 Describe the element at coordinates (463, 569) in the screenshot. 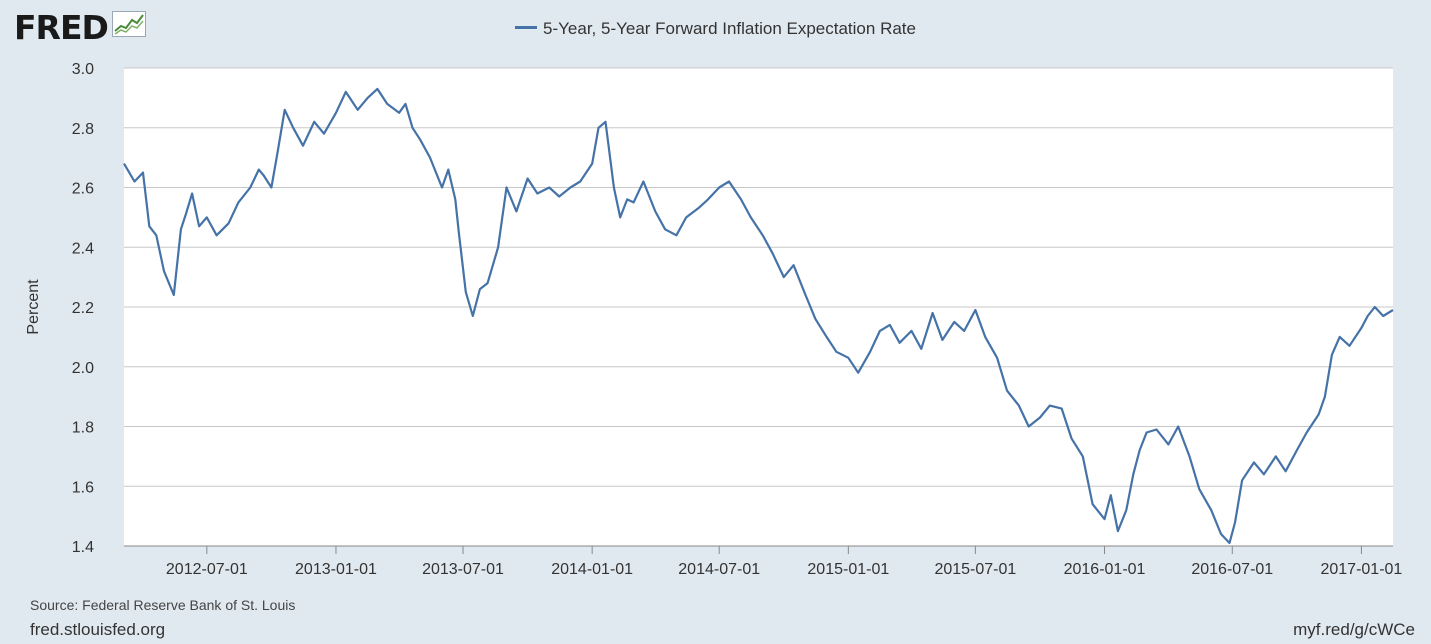

I see `x-tick-label: 2013-07-01` at that location.